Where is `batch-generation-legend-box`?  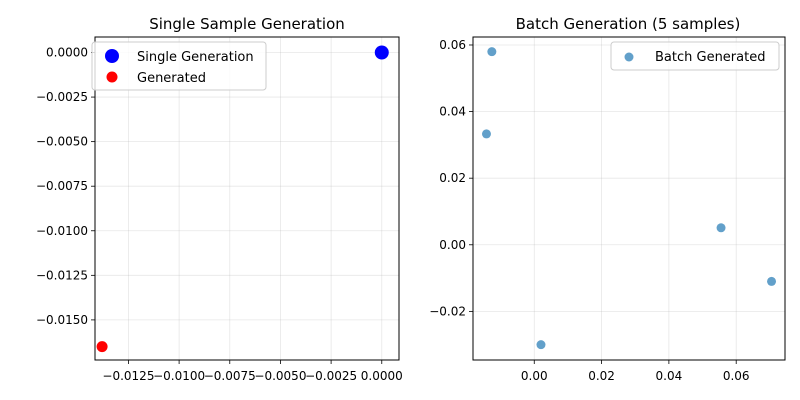
batch-generation-legend-box is located at coordinates (695, 56).